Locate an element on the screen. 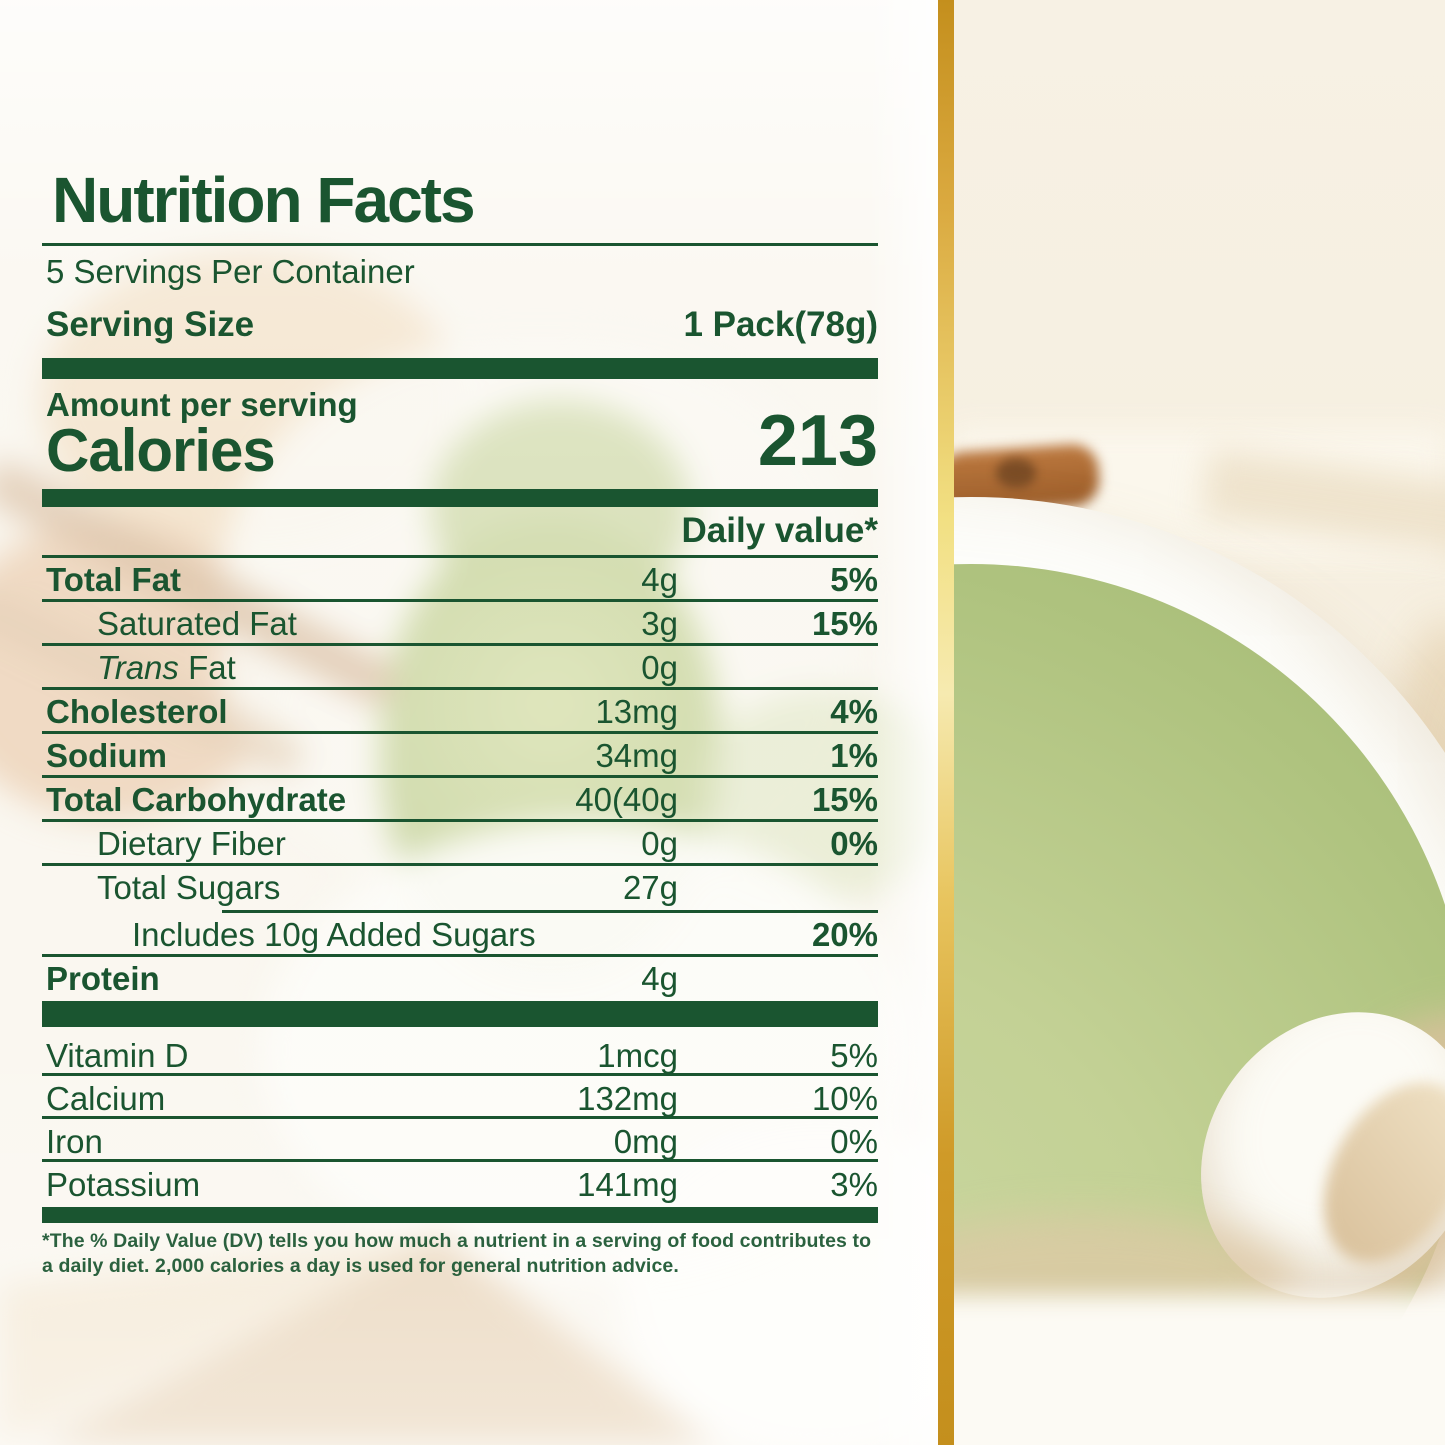 The height and width of the screenshot is (1445, 1445). nutrient-amount is located at coordinates (618, 936).